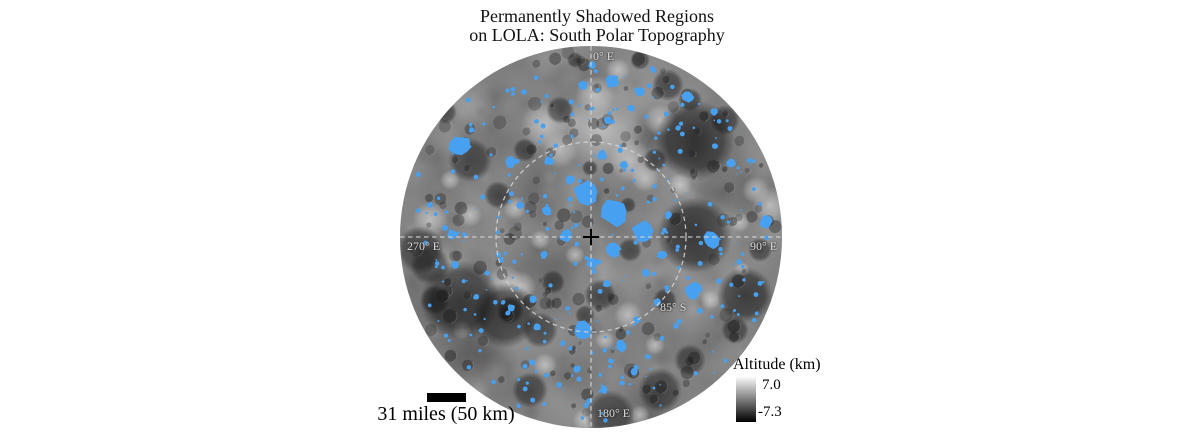 This screenshot has height=440, width=1200. Describe the element at coordinates (614, 413) in the screenshot. I see `meridian-label-180e: 180° E` at that location.